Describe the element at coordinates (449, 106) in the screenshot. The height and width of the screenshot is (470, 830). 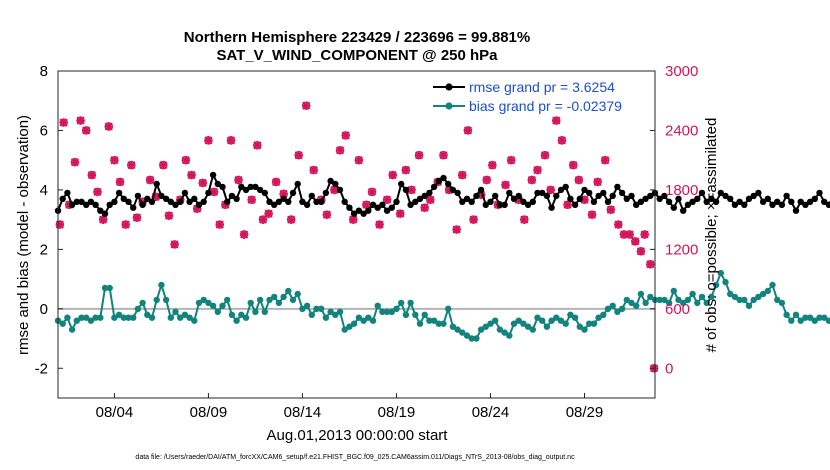
I see `legend-bias-marker` at that location.